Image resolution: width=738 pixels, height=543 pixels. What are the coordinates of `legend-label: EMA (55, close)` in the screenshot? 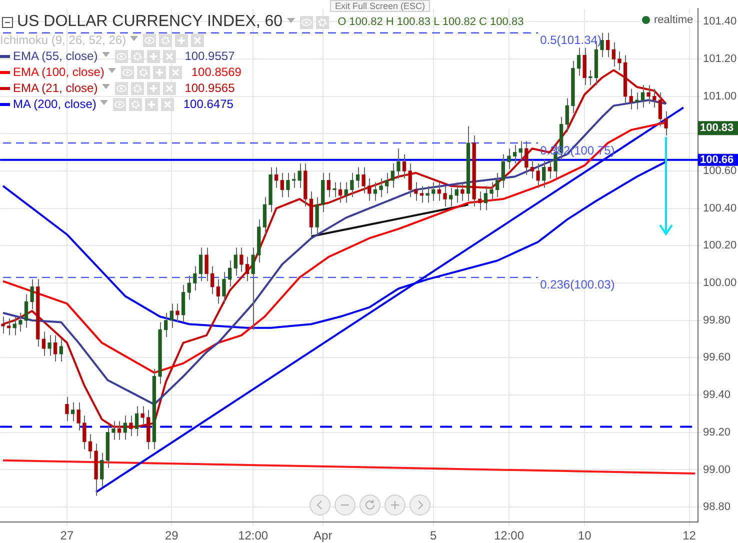 It's located at (55, 56).